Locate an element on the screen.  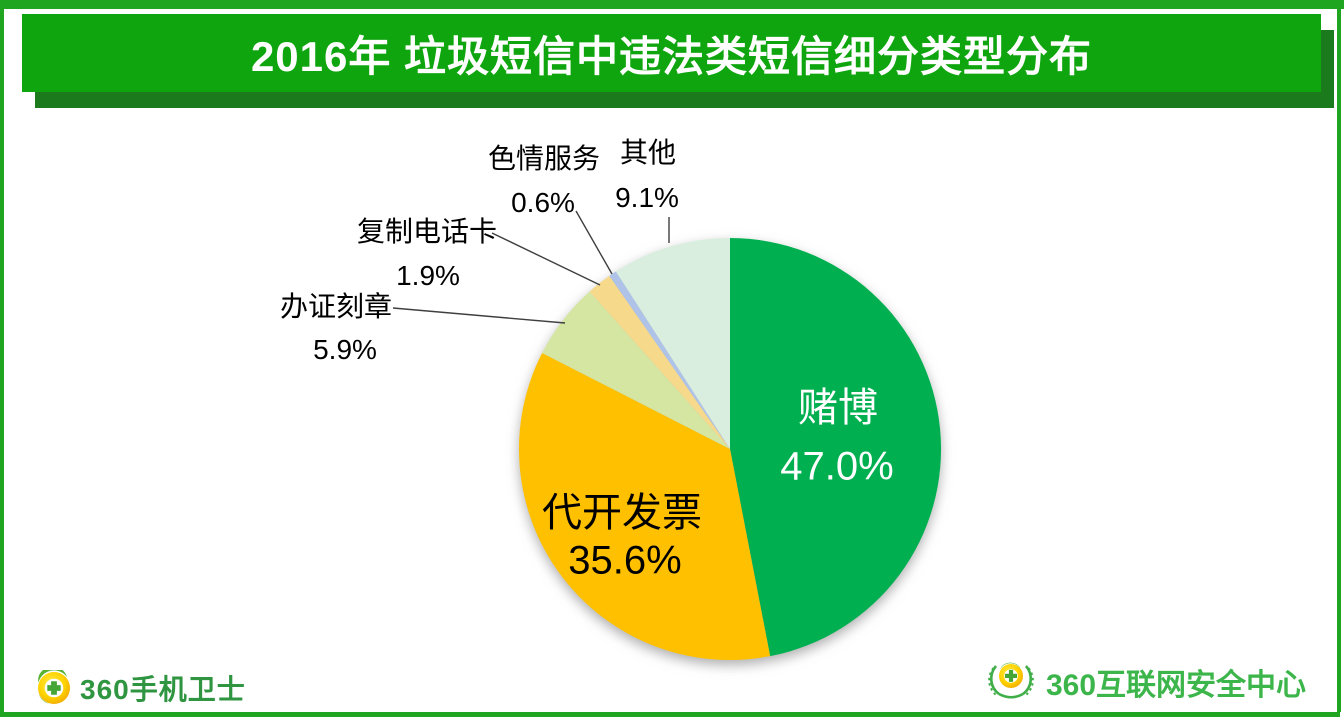
slice-value-porn-service: 0.6% is located at coordinates (543, 202).